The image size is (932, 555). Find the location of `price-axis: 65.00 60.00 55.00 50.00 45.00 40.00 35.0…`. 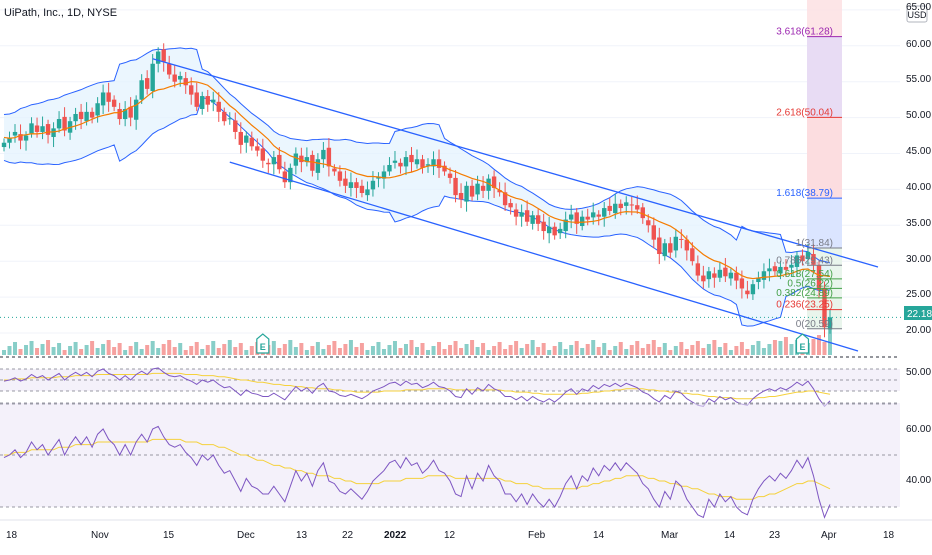

price-axis: 65.00 60.00 55.00 50.00 45.00 40.00 35.0… is located at coordinates (918, 169).